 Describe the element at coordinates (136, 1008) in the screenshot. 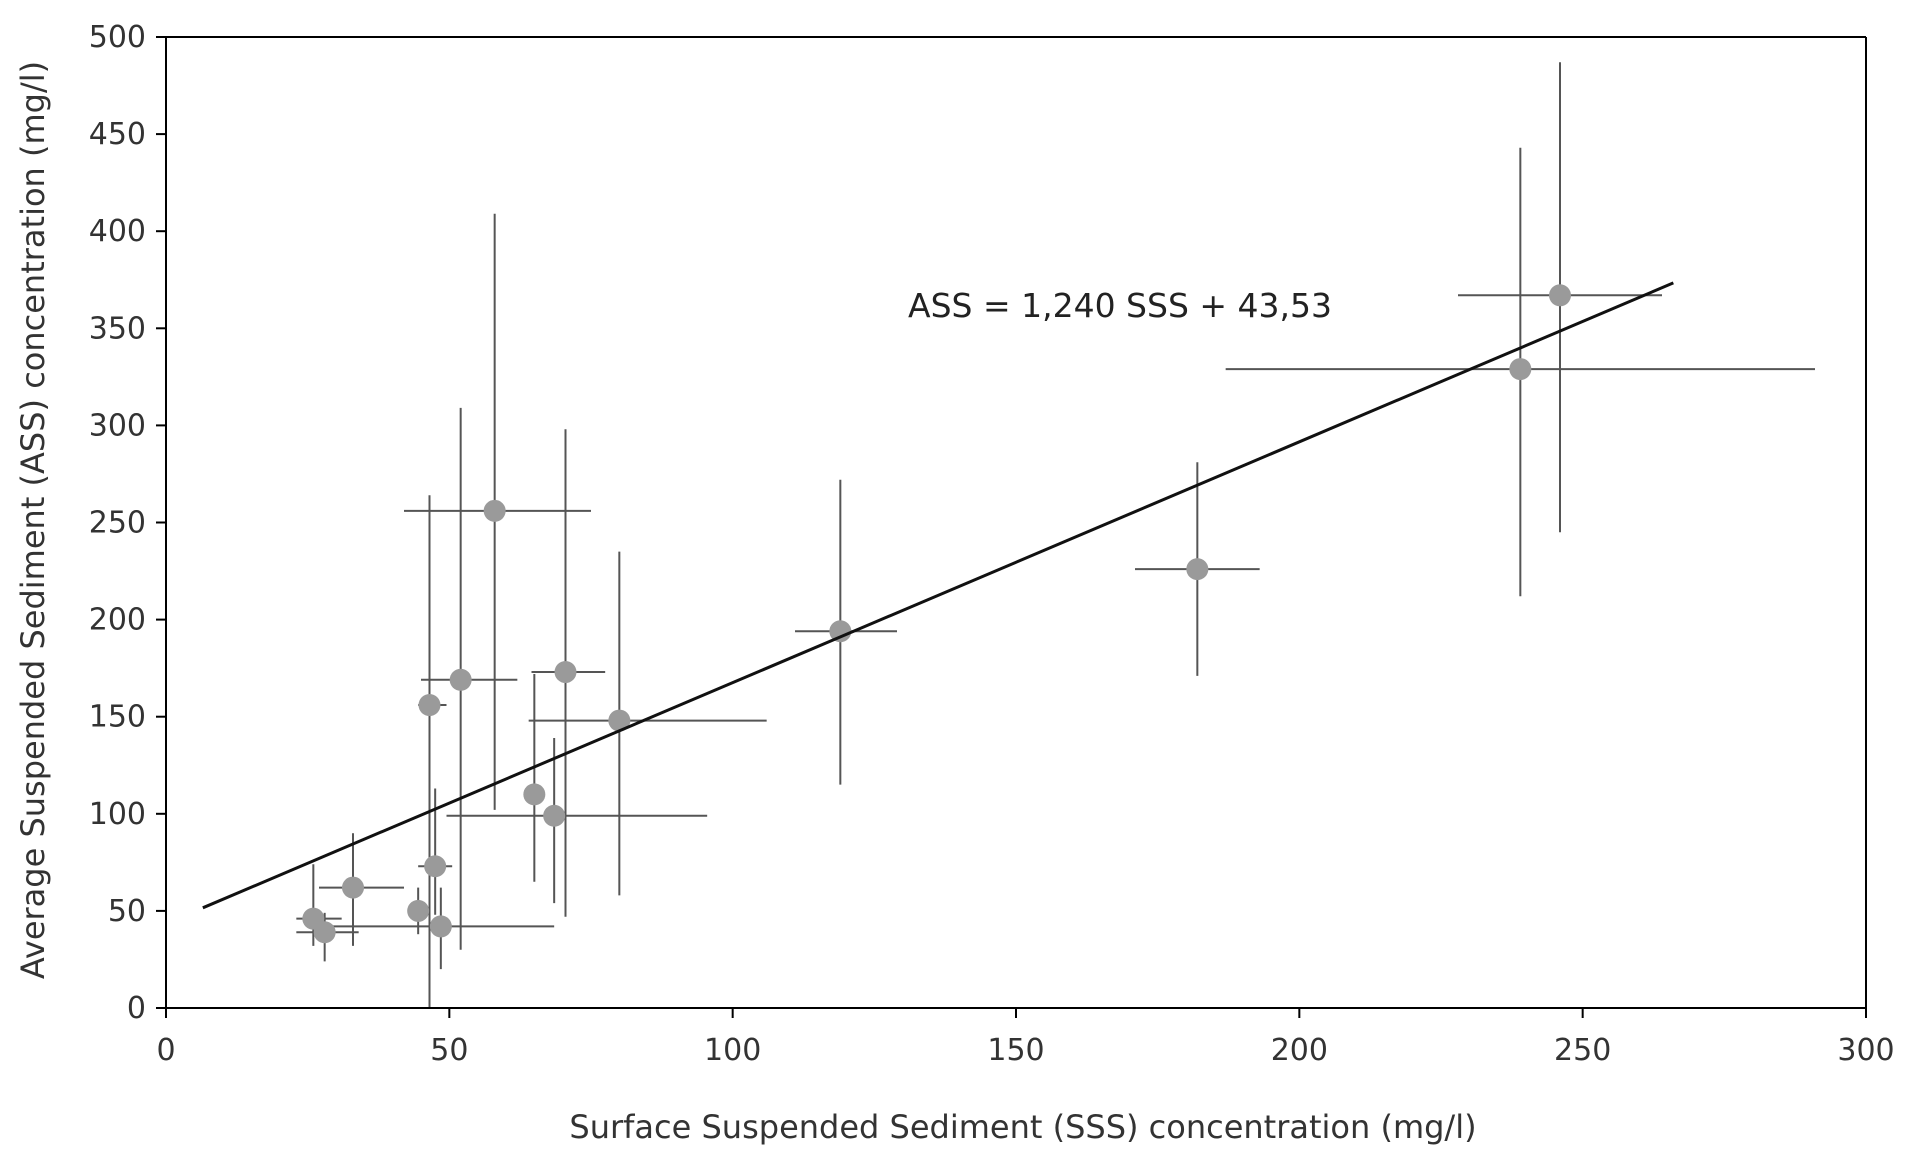

I see `y-tick-label: 0` at that location.